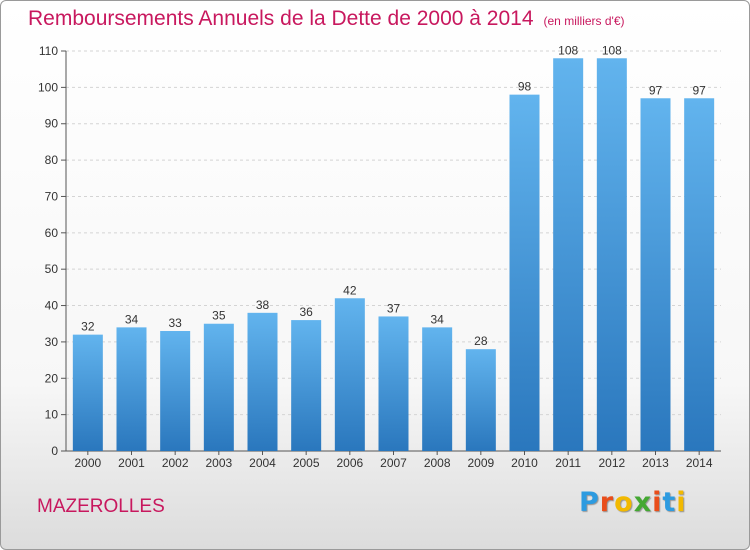 This screenshot has height=550, width=750. What do you see at coordinates (437, 463) in the screenshot?
I see `x-tick-label: 2008` at bounding box center [437, 463].